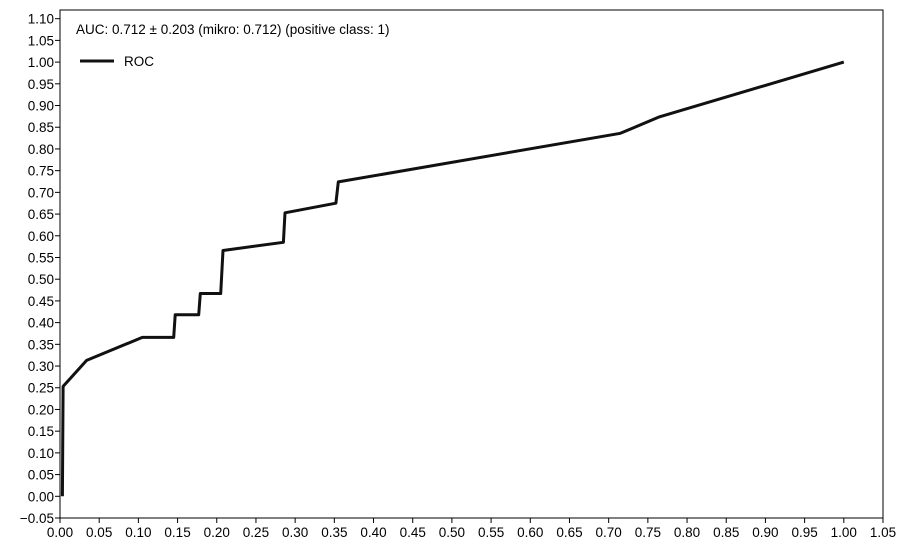 Image resolution: width=908 pixels, height=544 pixels. Describe the element at coordinates (765, 532) in the screenshot. I see `x-tick-label: 0.90` at that location.